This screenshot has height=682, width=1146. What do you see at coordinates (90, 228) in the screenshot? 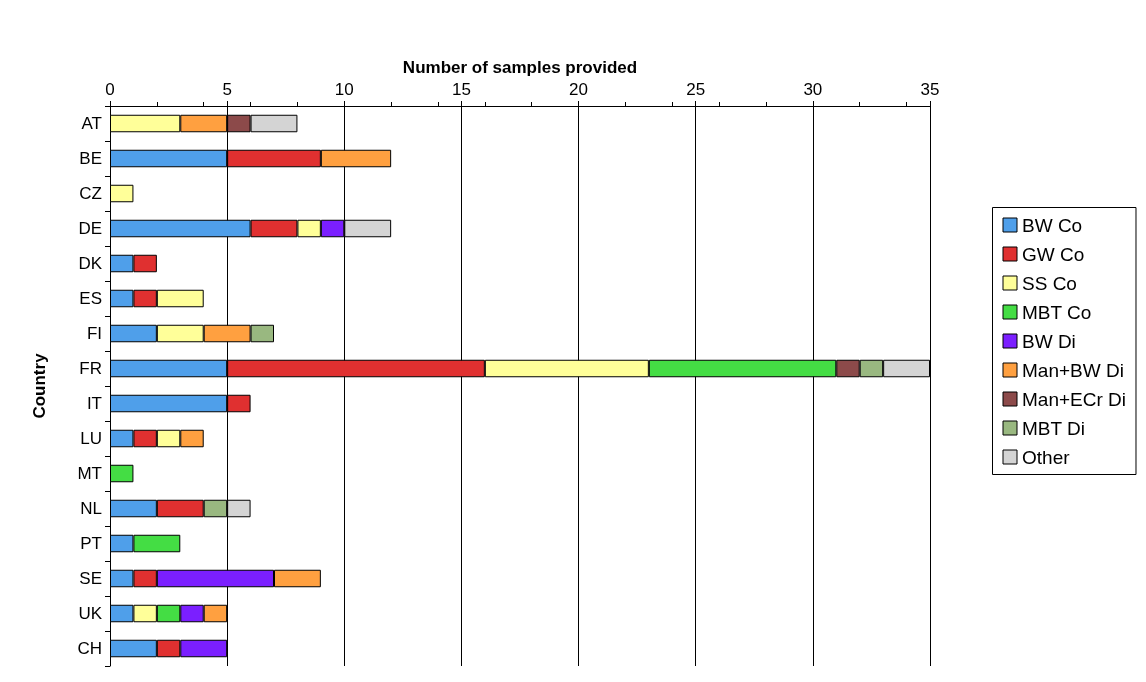
I see `y-tick-label: DE` at bounding box center [90, 228].